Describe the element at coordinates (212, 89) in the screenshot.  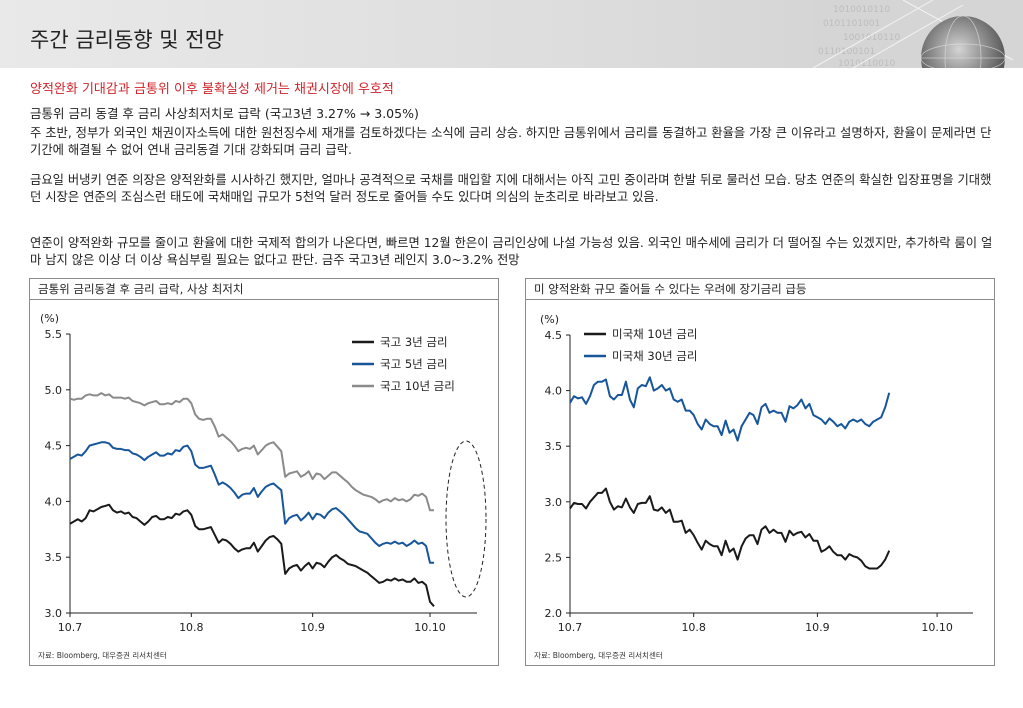
I see `headline: 양적완화 기대감과 금통위 이후 불확실성 제거는 채권시장에 우호적` at that location.